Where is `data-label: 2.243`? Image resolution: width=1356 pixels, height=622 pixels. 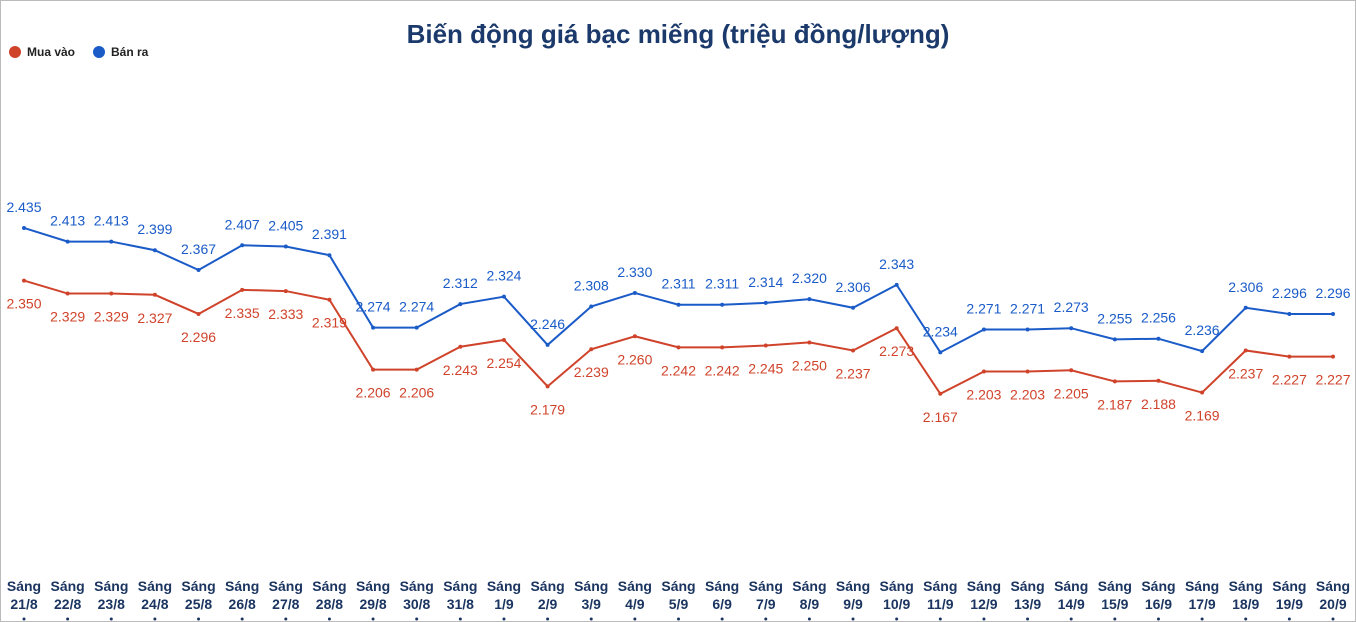 data-label: 2.243 is located at coordinates (460, 370).